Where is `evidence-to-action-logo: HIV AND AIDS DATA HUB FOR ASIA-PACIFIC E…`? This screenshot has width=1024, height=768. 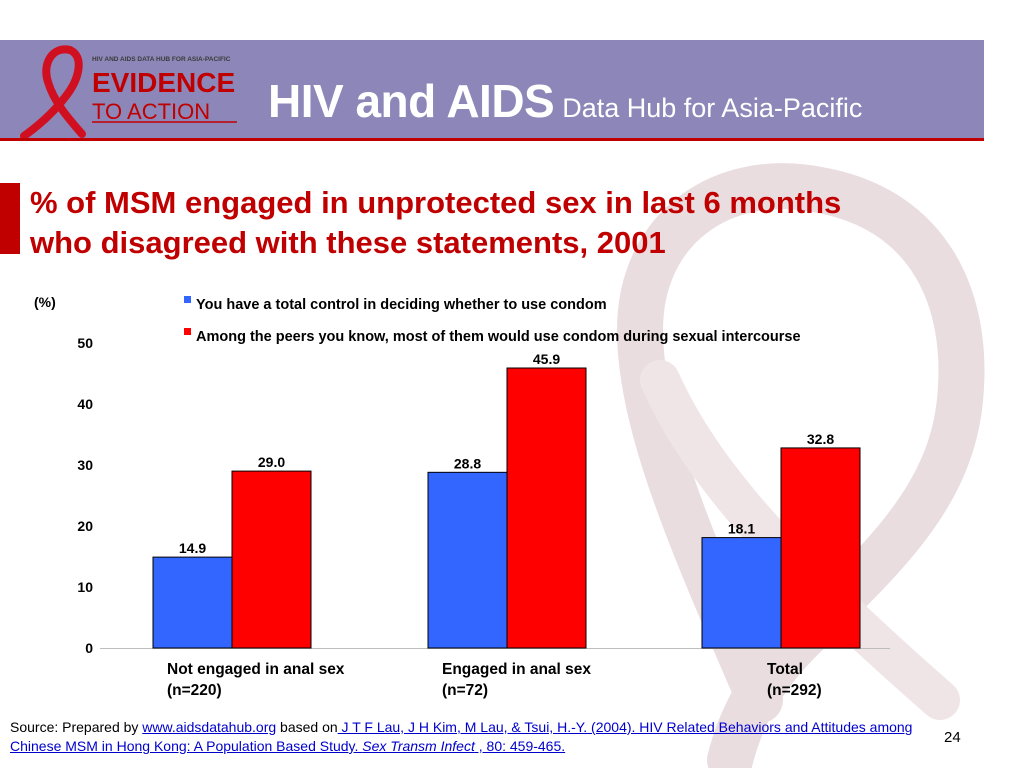 evidence-to-action-logo: HIV AND AIDS DATA HUB FOR ASIA-PACIFIC E… is located at coordinates (128, 91).